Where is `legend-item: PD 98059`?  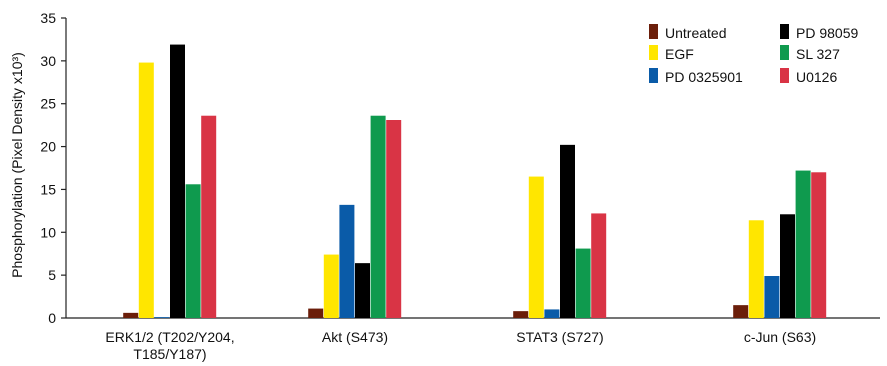 legend-item: PD 98059 is located at coordinates (819, 32).